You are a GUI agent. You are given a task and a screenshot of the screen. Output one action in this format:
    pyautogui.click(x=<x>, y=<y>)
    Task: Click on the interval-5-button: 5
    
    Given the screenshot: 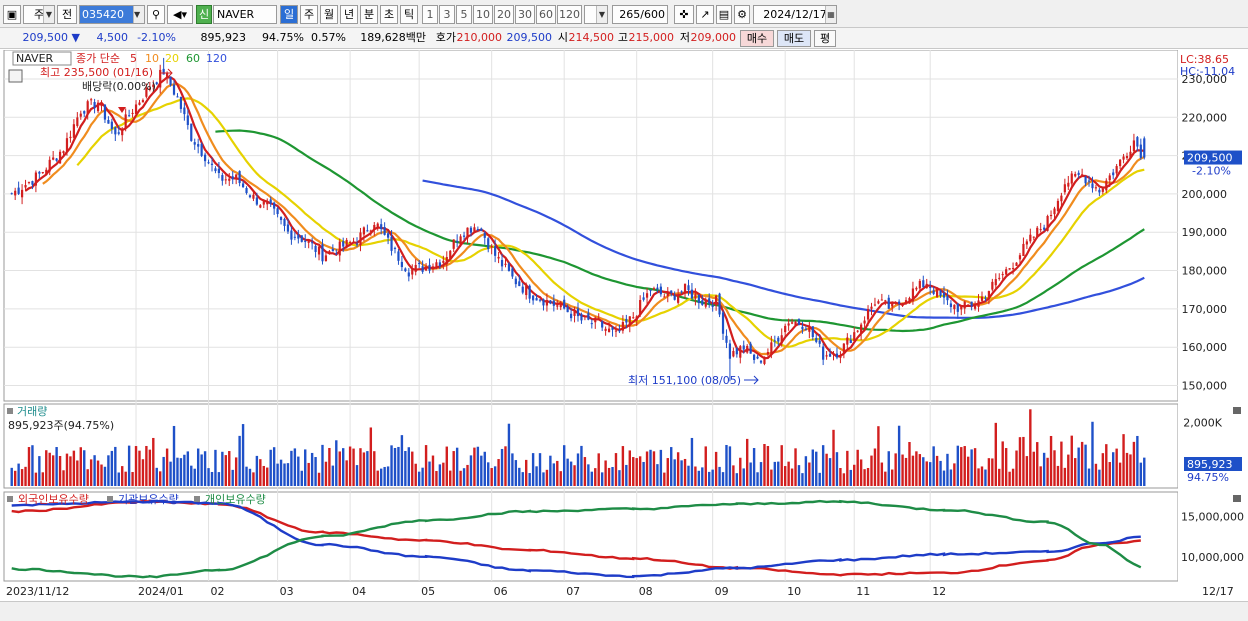 What is the action you would take?
    pyautogui.click(x=464, y=14)
    